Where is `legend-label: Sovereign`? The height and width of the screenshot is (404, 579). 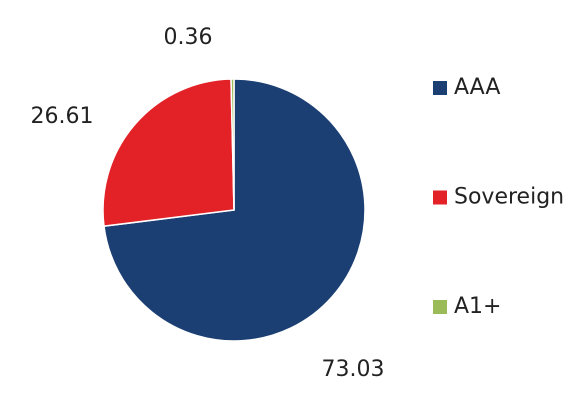 legend-label: Sovereign is located at coordinates (509, 197).